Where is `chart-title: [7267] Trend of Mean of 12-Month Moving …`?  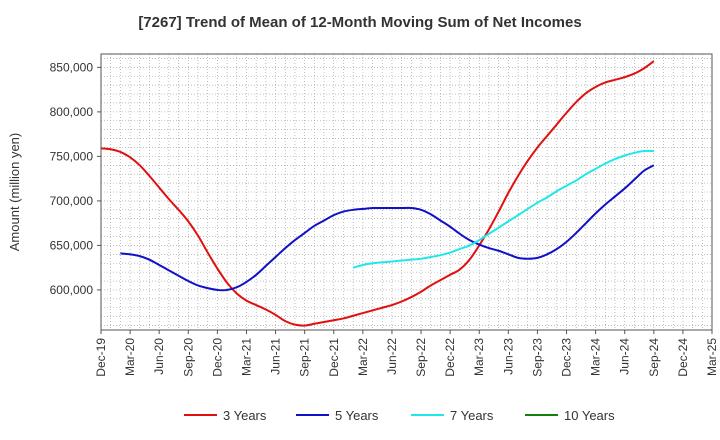 chart-title: [7267] Trend of Mean of 12-Month Moving … is located at coordinates (360, 22).